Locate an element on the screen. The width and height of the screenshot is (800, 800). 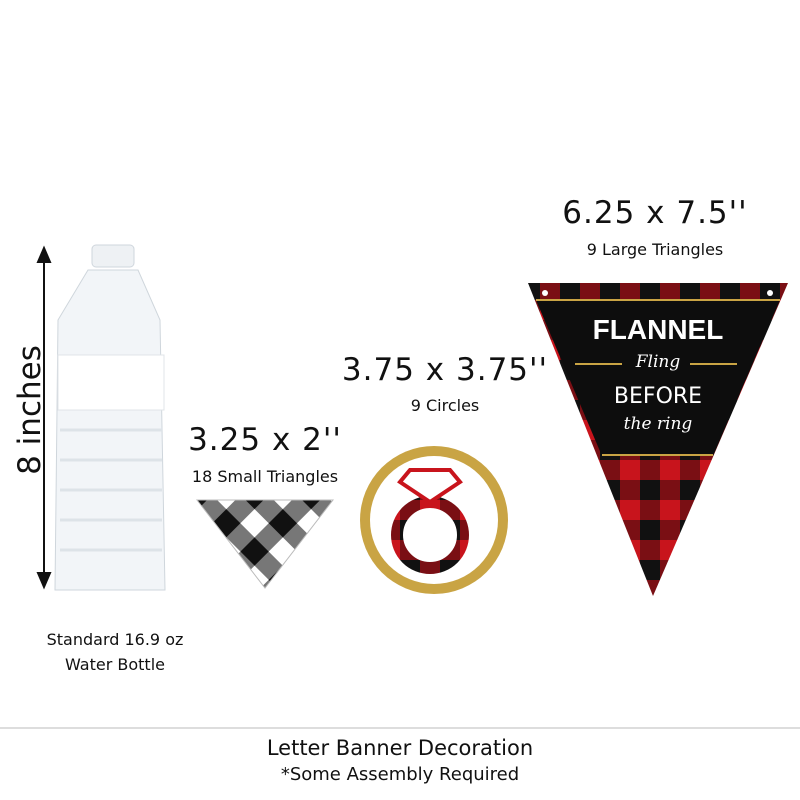
bottle-caption-2: Water Bottle is located at coordinates (115, 664).